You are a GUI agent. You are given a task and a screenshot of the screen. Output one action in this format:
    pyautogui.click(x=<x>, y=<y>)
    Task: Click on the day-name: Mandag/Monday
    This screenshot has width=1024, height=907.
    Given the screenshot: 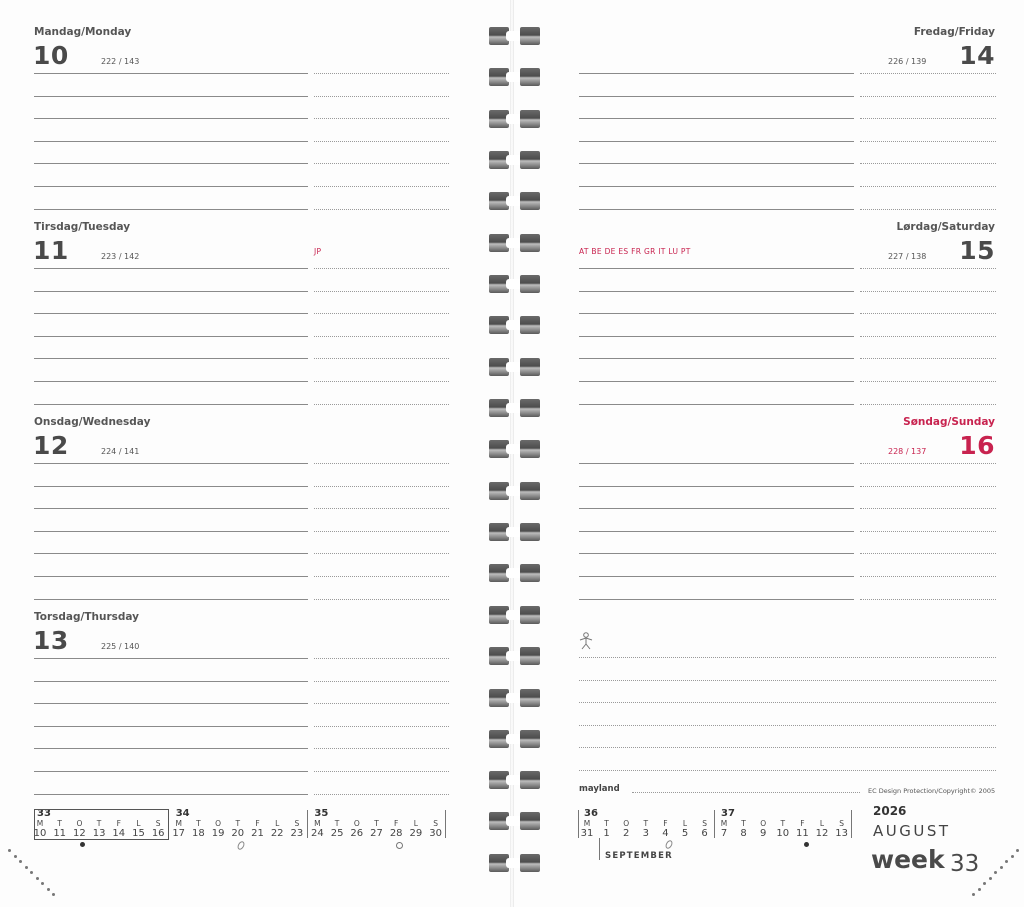 What is the action you would take?
    pyautogui.click(x=83, y=32)
    